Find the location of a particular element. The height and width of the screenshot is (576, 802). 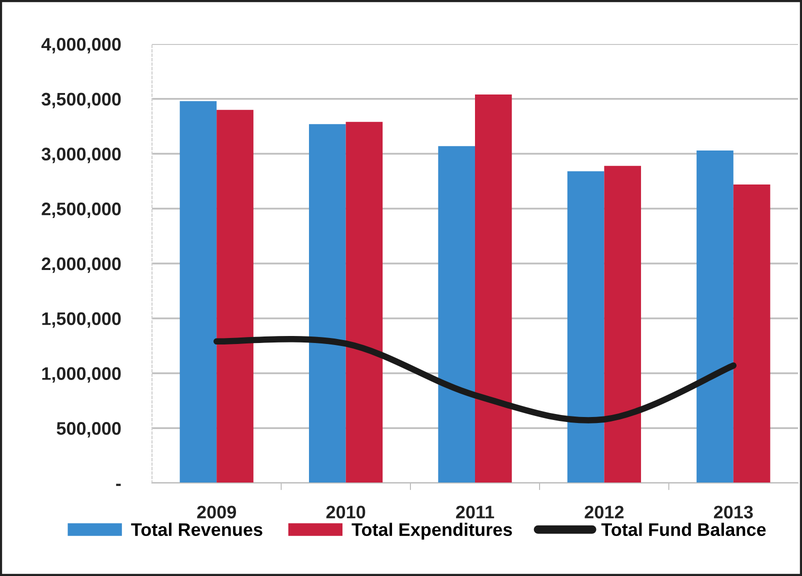

x-tick-label: 2012 is located at coordinates (604, 512).